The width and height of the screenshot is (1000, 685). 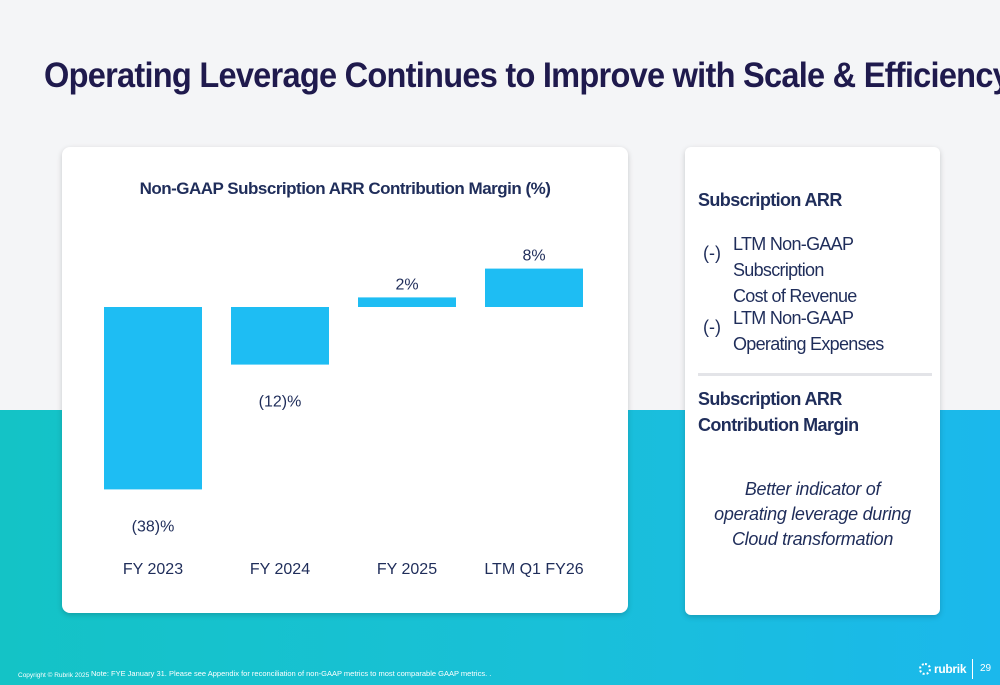 I want to click on rubrik-logo: rubrik, so click(x=943, y=669).